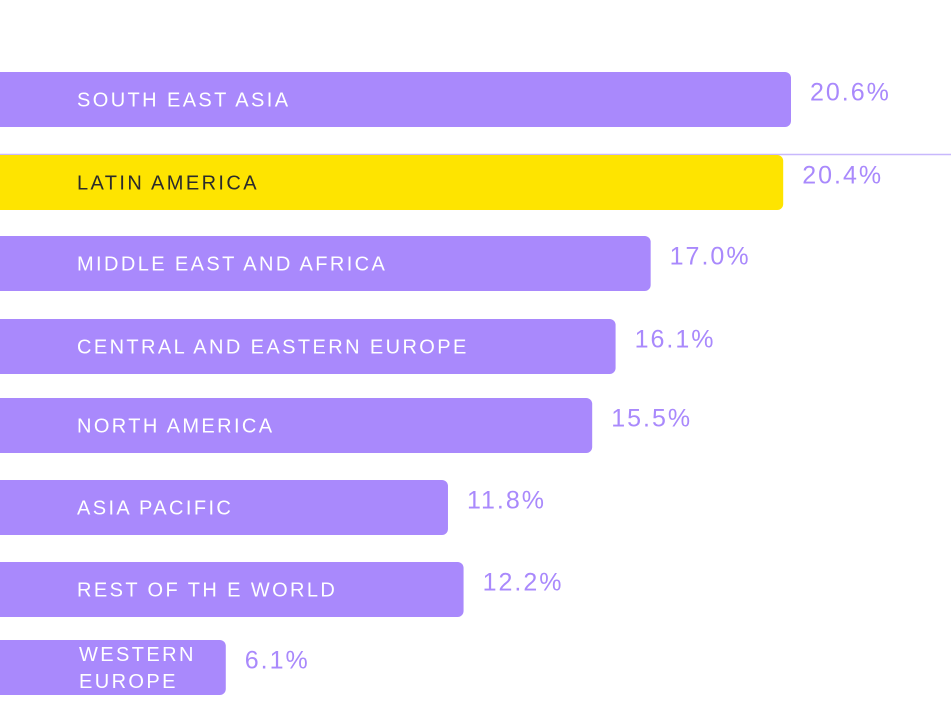 This screenshot has height=701, width=951. I want to click on category-label-3: CENTRAL AND EASTERN EUROPE, so click(273, 348).